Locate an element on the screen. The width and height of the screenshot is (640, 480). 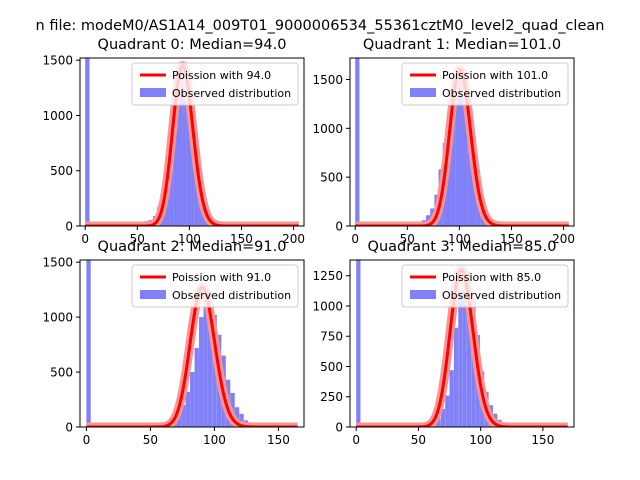
y-tick-label: 750 is located at coordinates (331, 337).